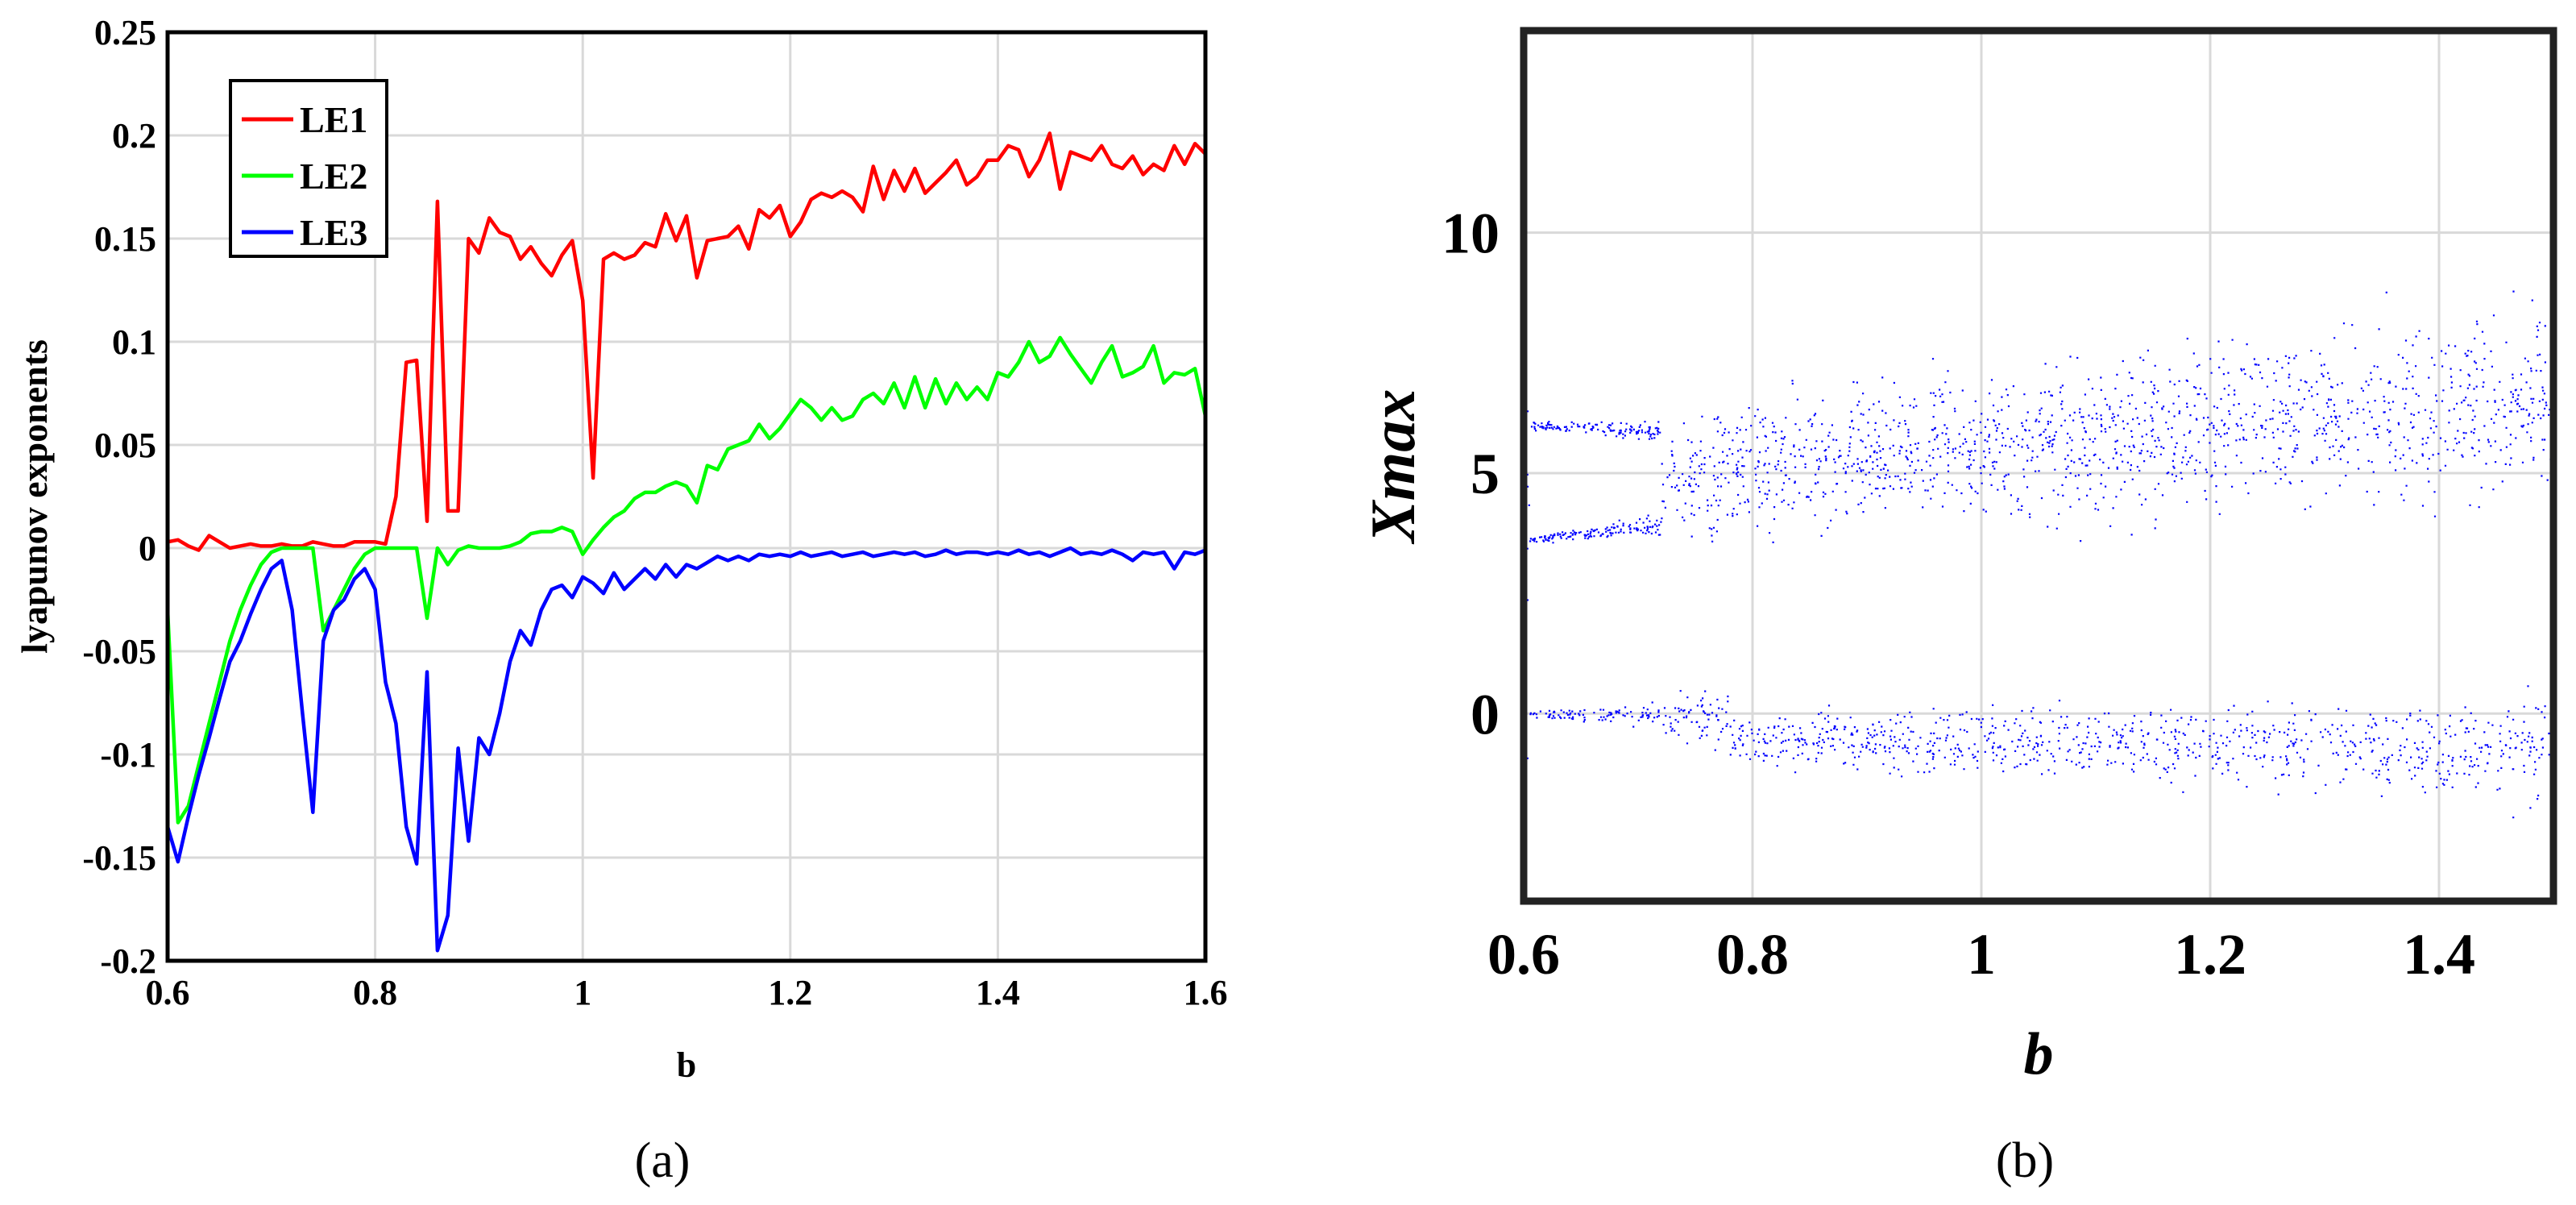 The height and width of the screenshot is (1205, 2576). I want to click on b-caption: (b), so click(2025, 1161).